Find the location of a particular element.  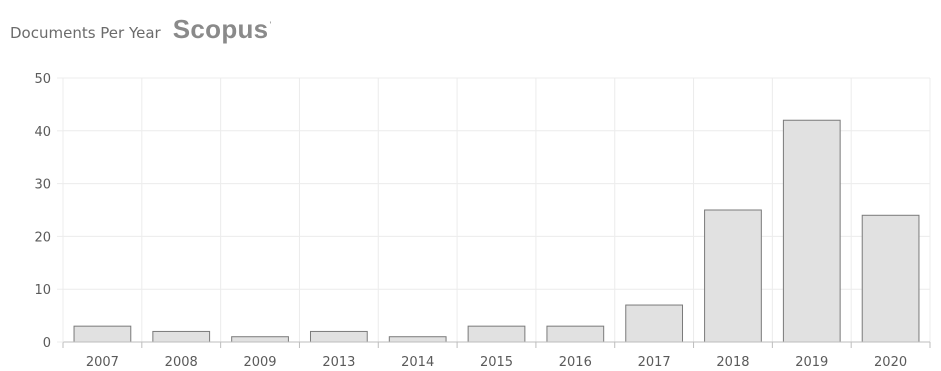

x-tick-label-2016: 2016 is located at coordinates (575, 362).